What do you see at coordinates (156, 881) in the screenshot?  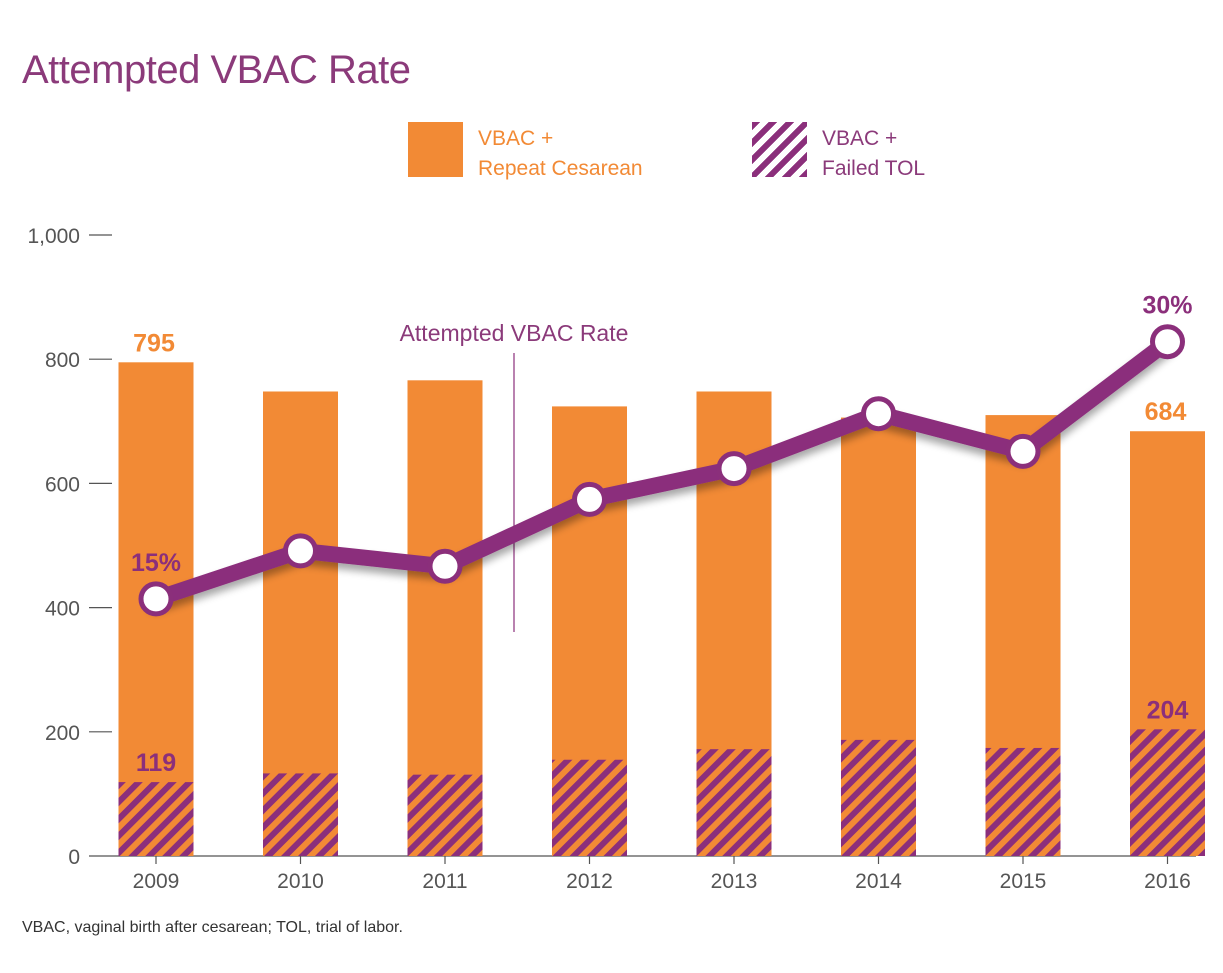 I see `x-tick-label: 2009` at bounding box center [156, 881].